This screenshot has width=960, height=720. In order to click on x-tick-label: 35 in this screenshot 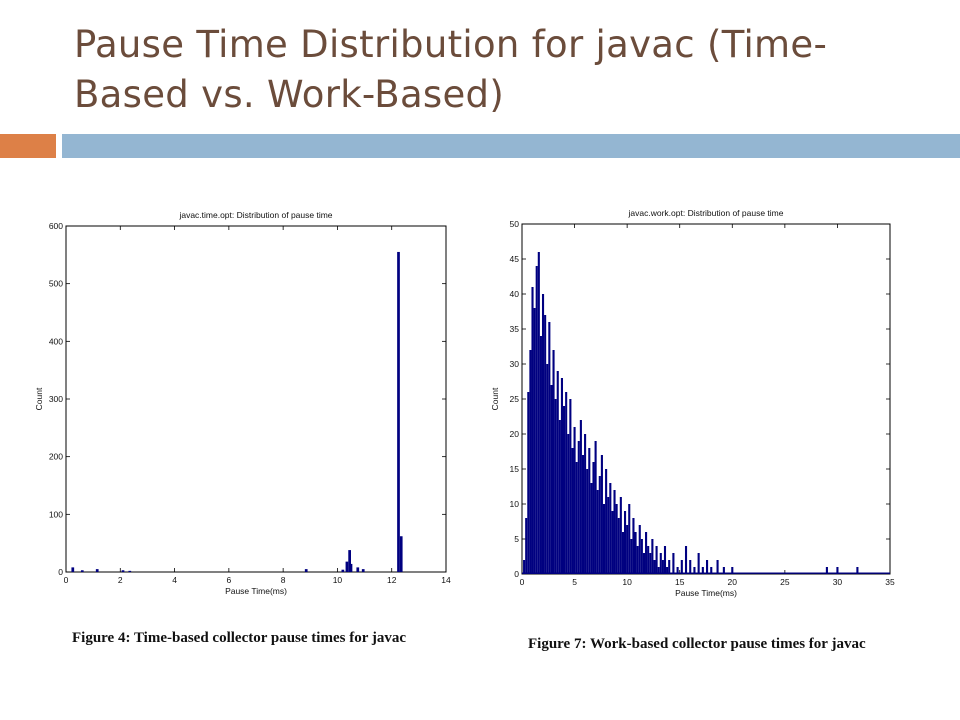, I will do `click(890, 582)`.